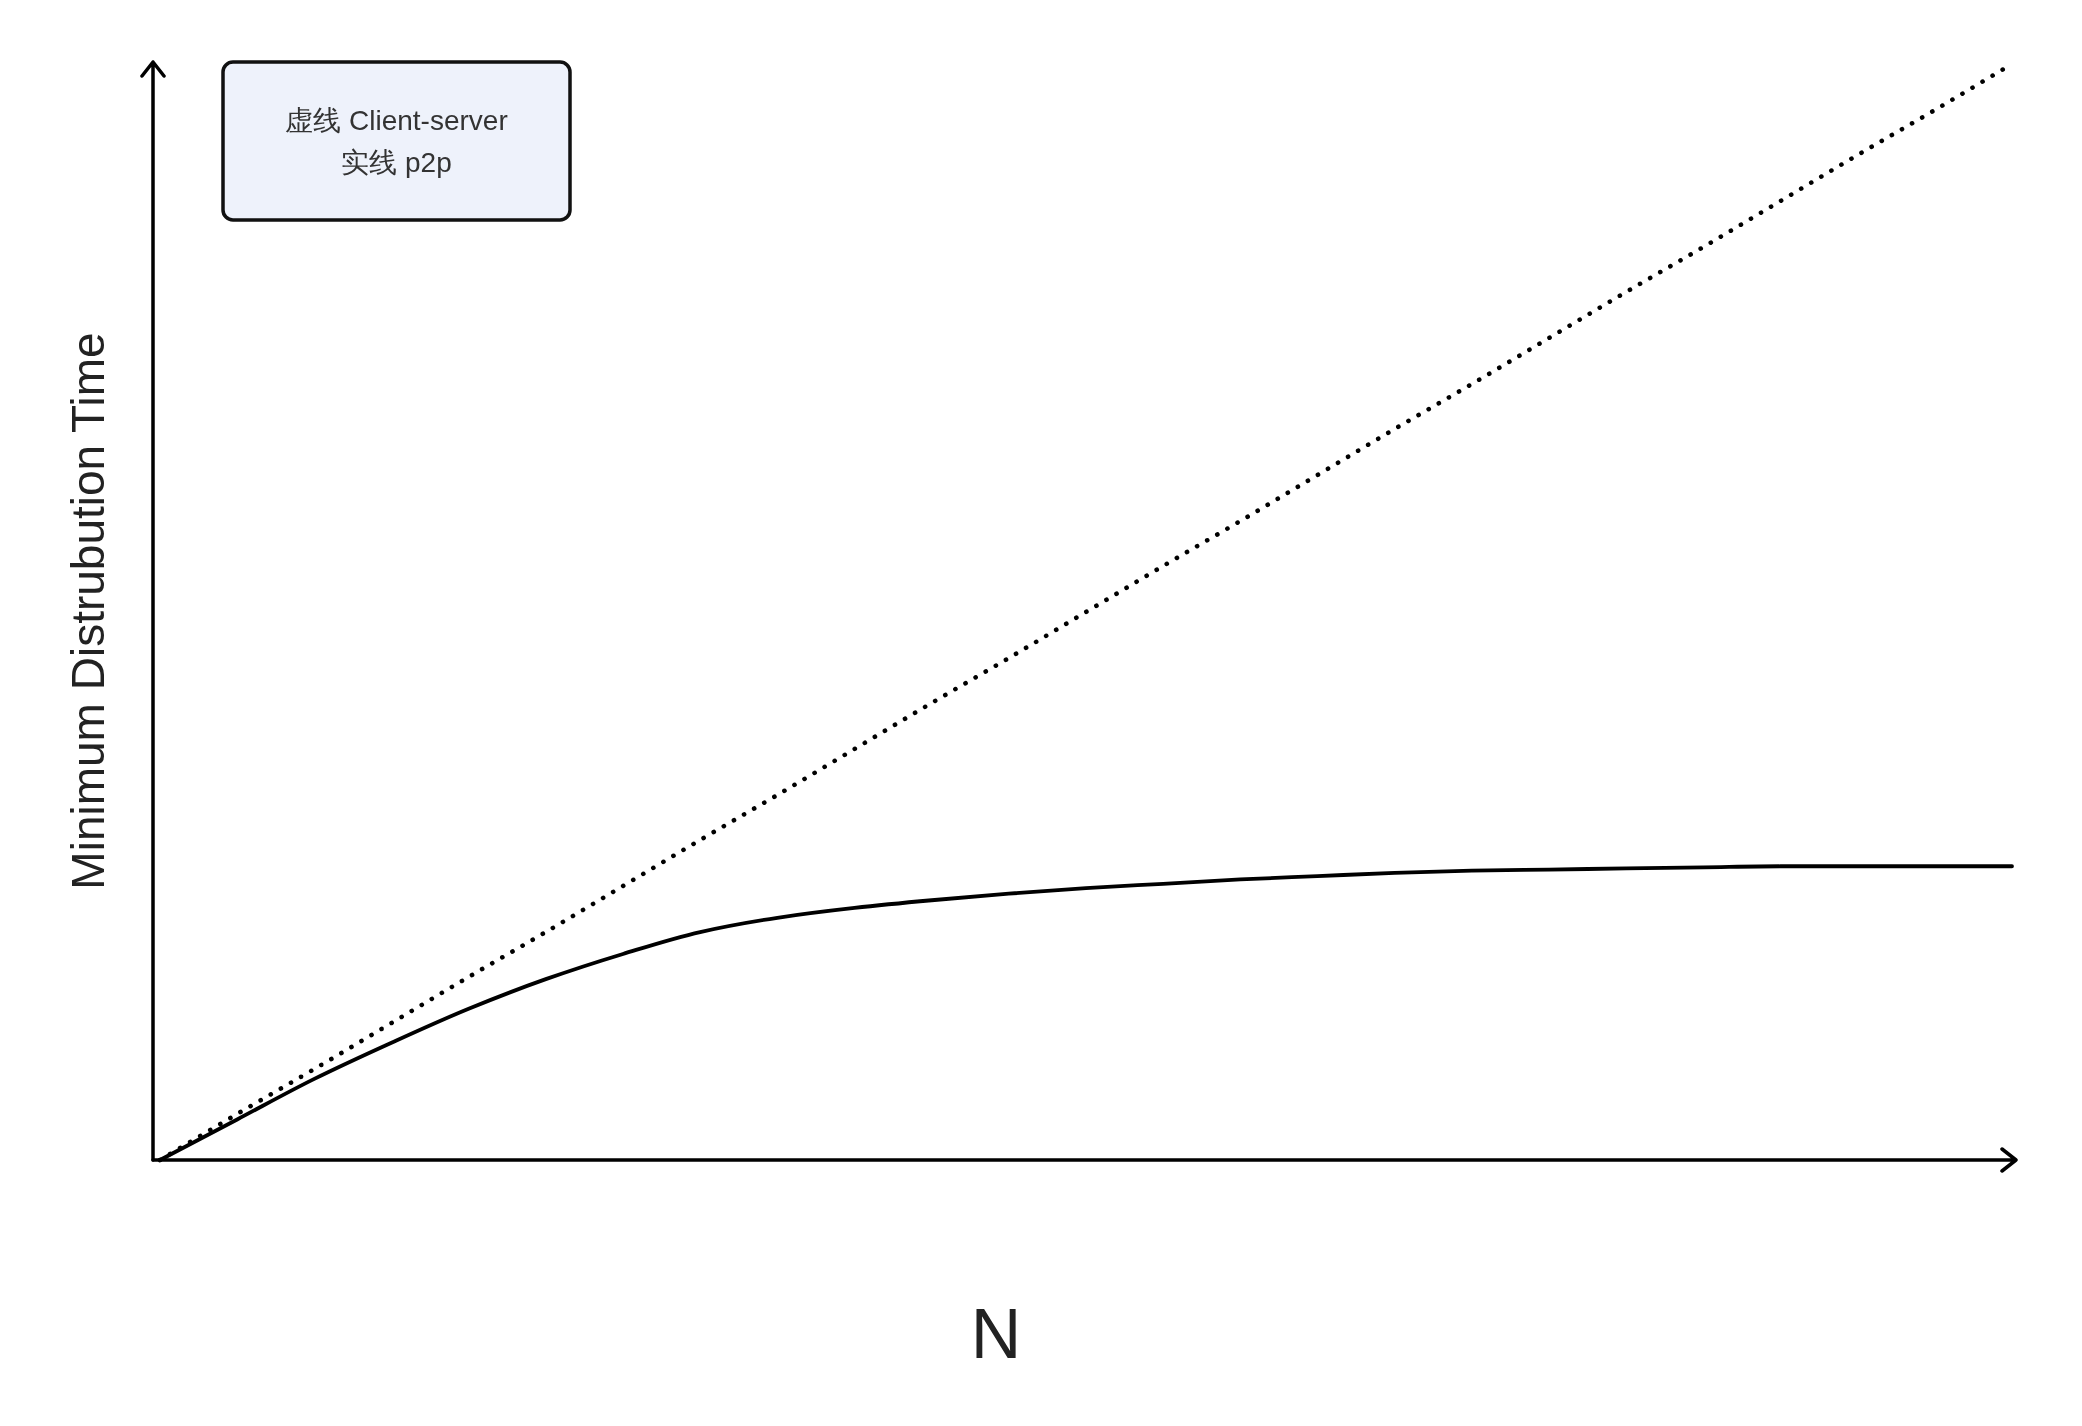  I want to click on annotation: 实线 p2p, so click(396, 162).